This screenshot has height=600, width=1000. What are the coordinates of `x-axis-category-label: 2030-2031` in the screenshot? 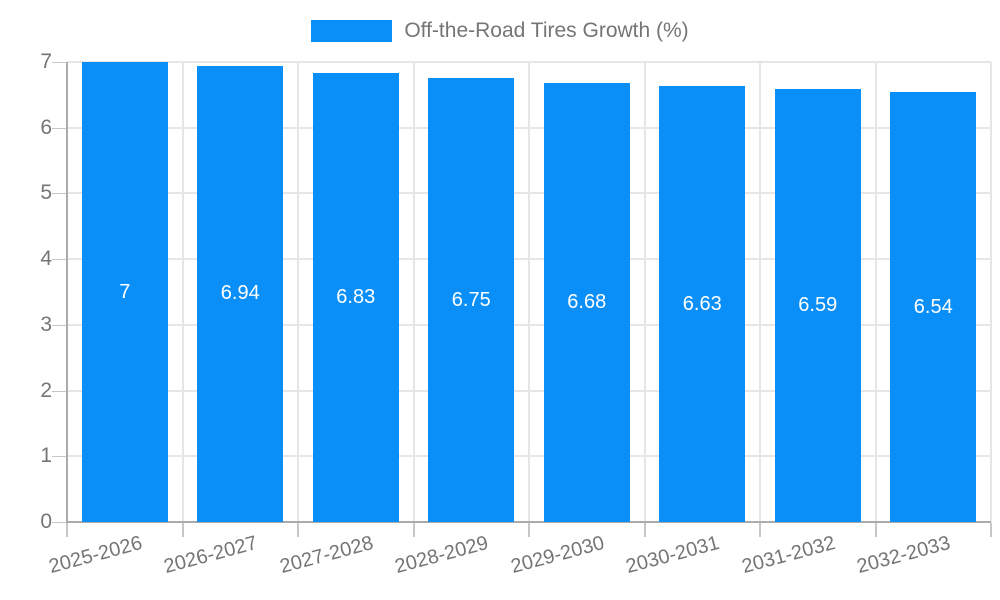 It's located at (672, 555).